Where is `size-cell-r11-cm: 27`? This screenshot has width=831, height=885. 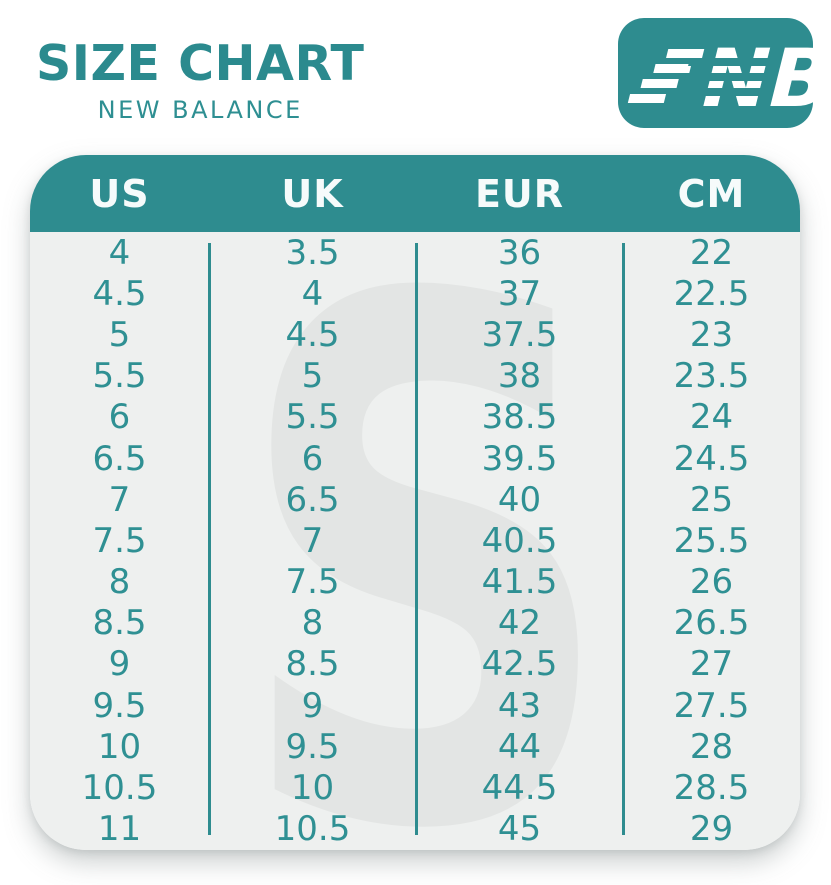
size-cell-r11-cm: 27 is located at coordinates (711, 664).